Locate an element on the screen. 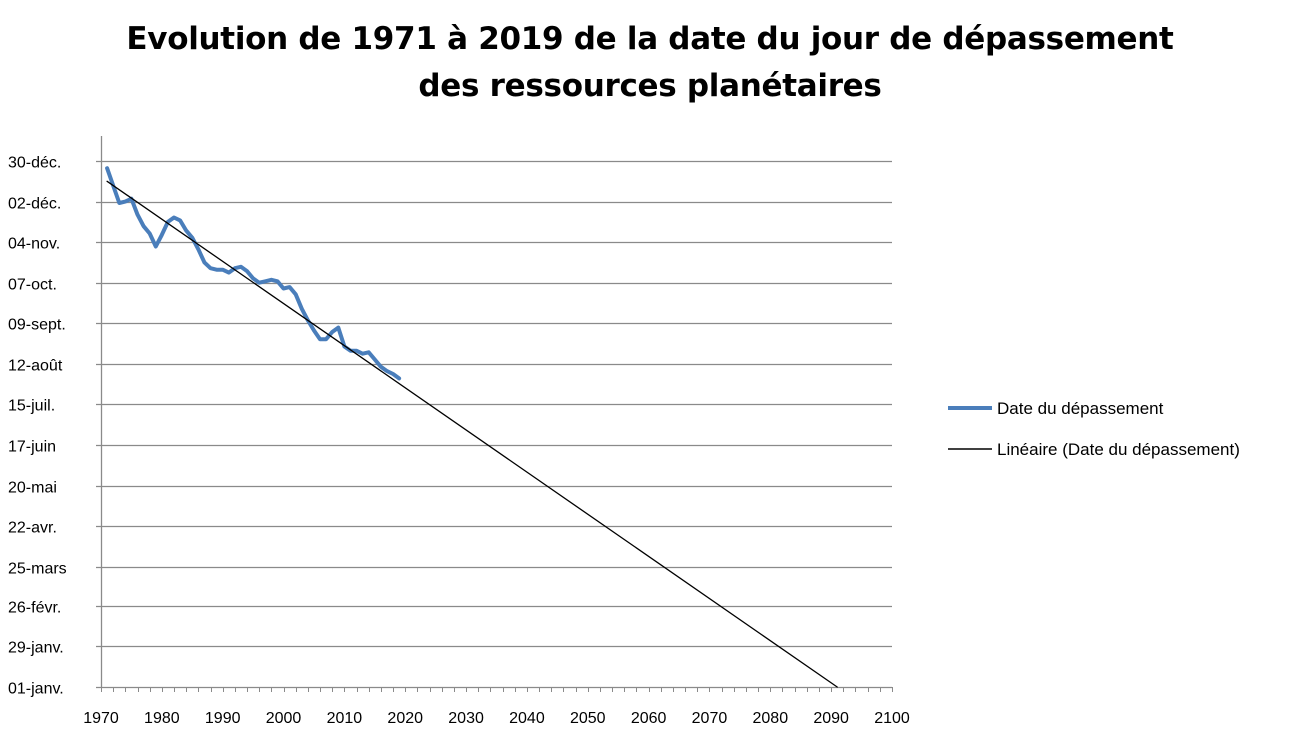  y-tick-label: 09-sept. is located at coordinates (37, 325).